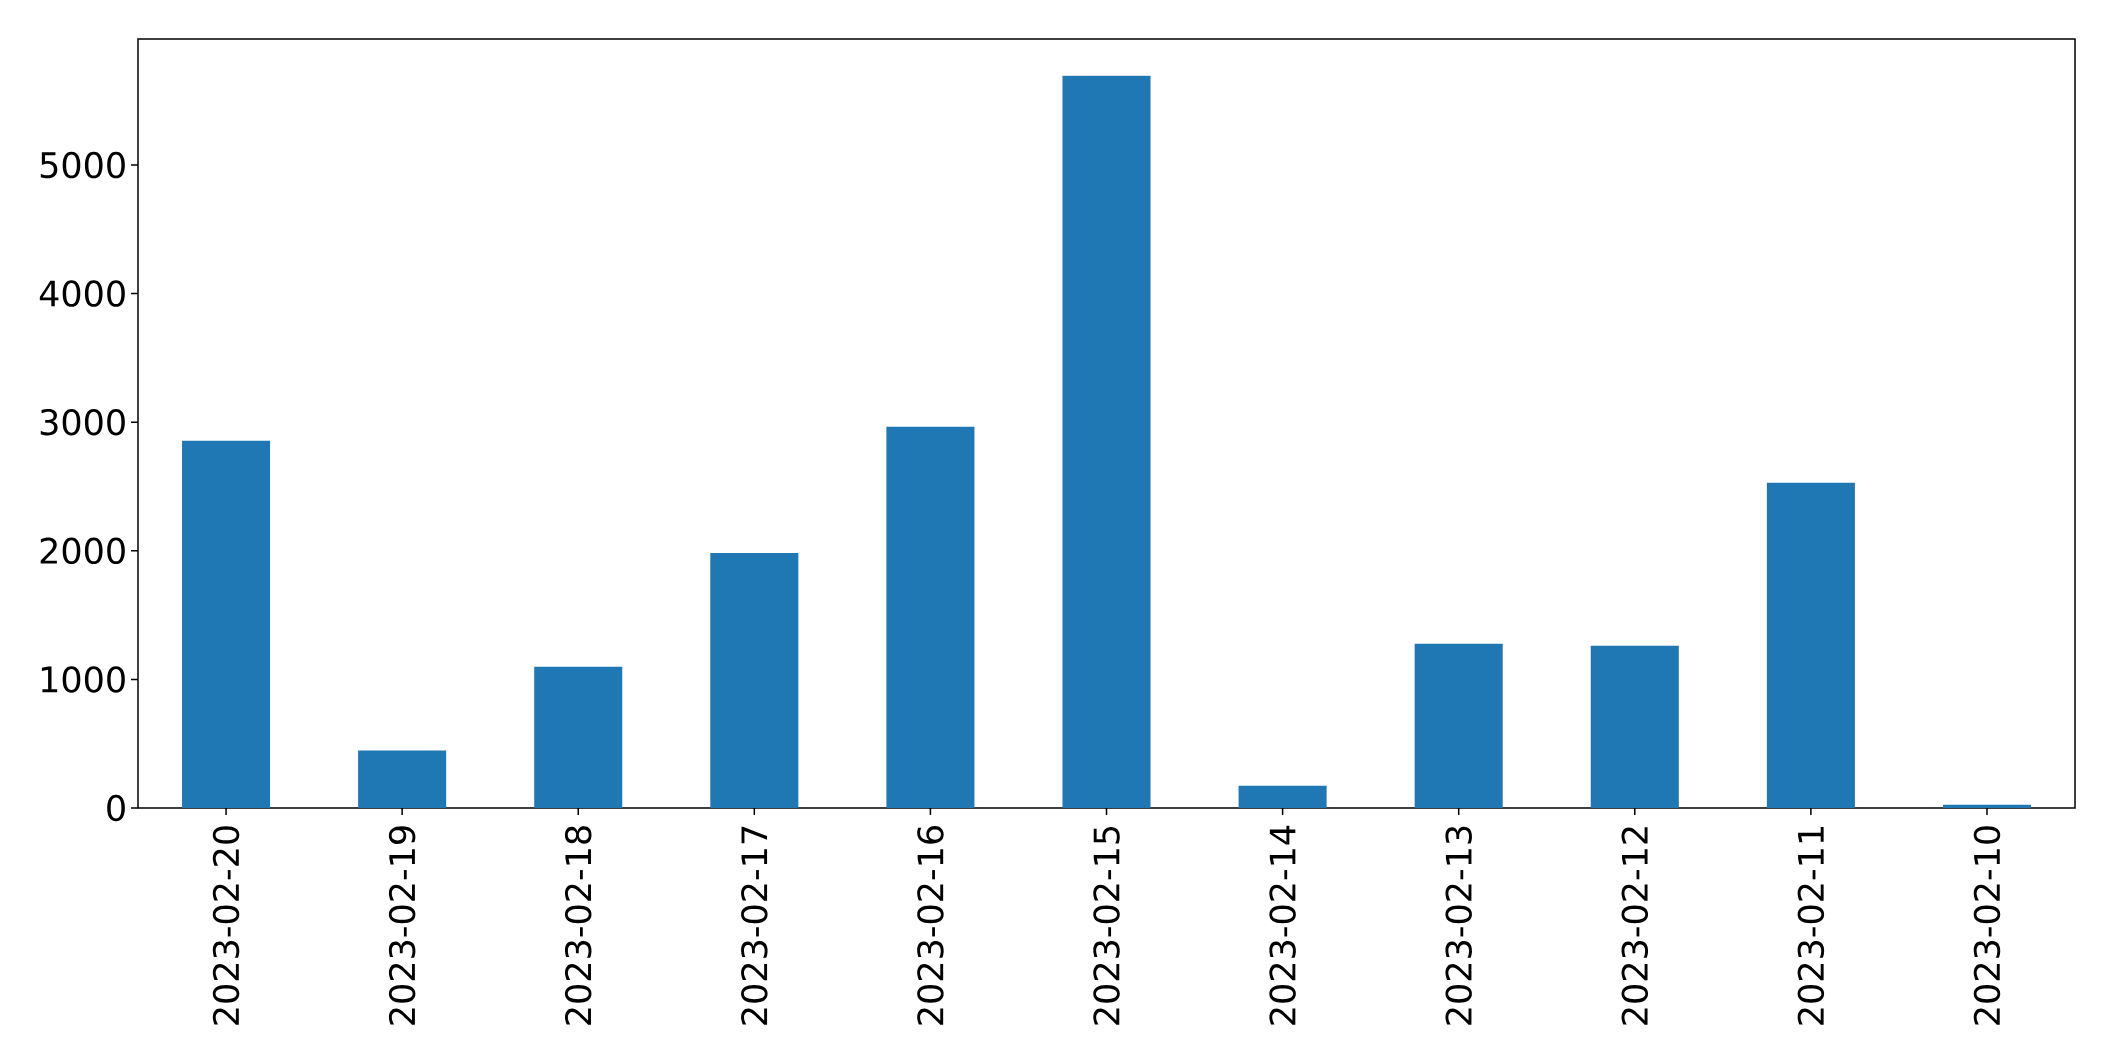 The image size is (2115, 1061). Describe the element at coordinates (1635, 926) in the screenshot. I see `x-tick-label: 2023-02-12` at that location.